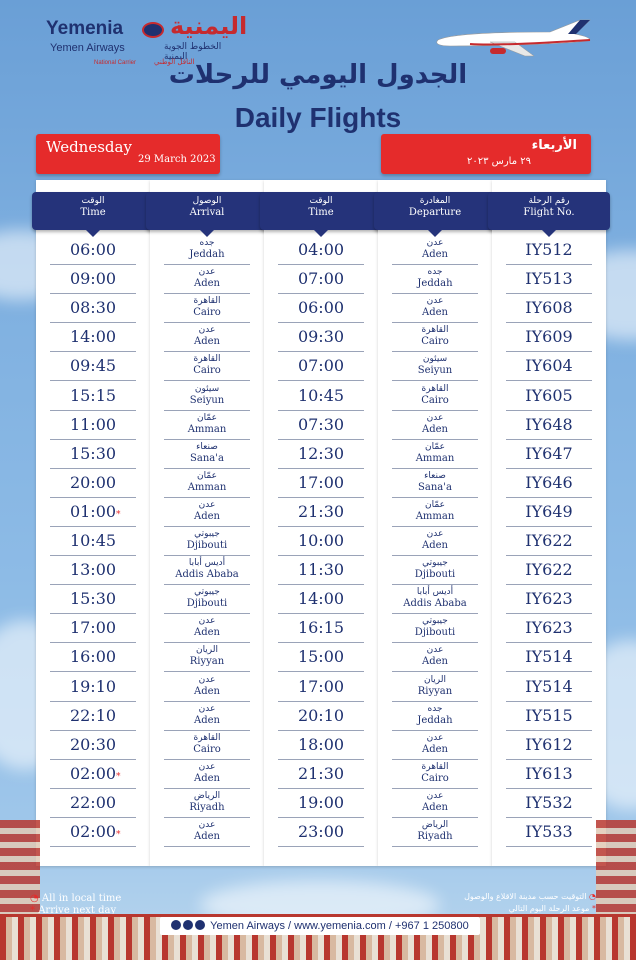 This screenshot has width=636, height=960. Describe the element at coordinates (321, 396) in the screenshot. I see `departure-time-cell: 10:45` at that location.